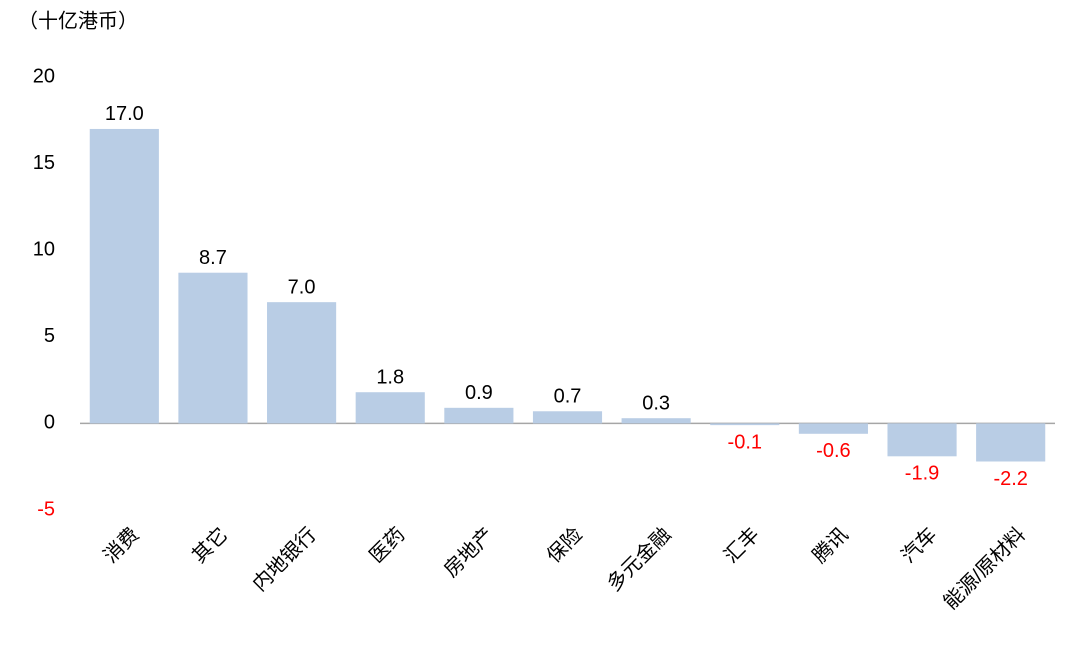  What do you see at coordinates (49, 423) in the screenshot?
I see `y-tick-label: 0` at bounding box center [49, 423].